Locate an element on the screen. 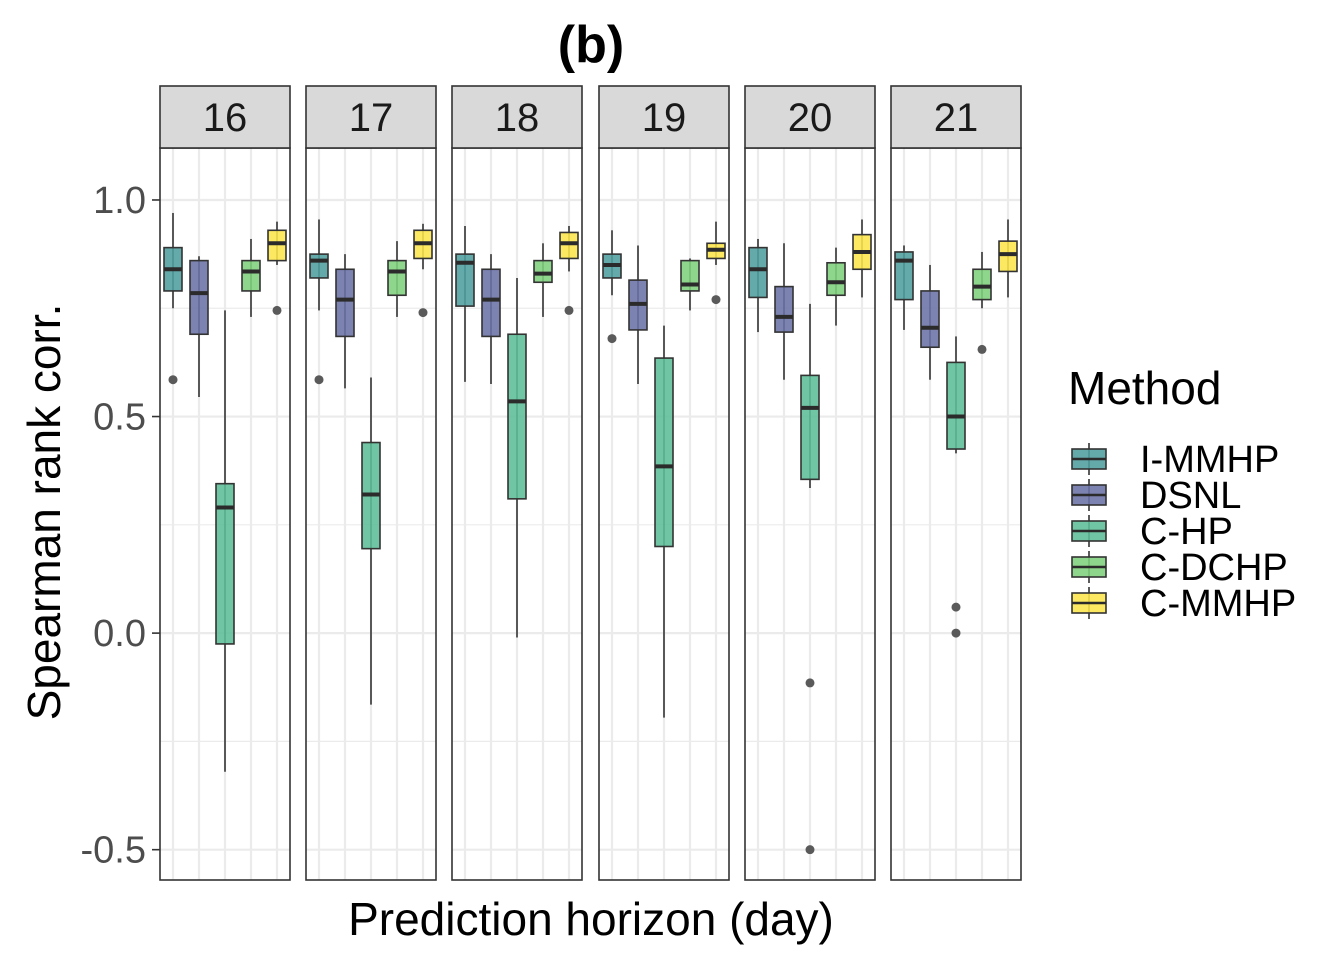  legend-entry-label: C-DCHP is located at coordinates (1214, 568).